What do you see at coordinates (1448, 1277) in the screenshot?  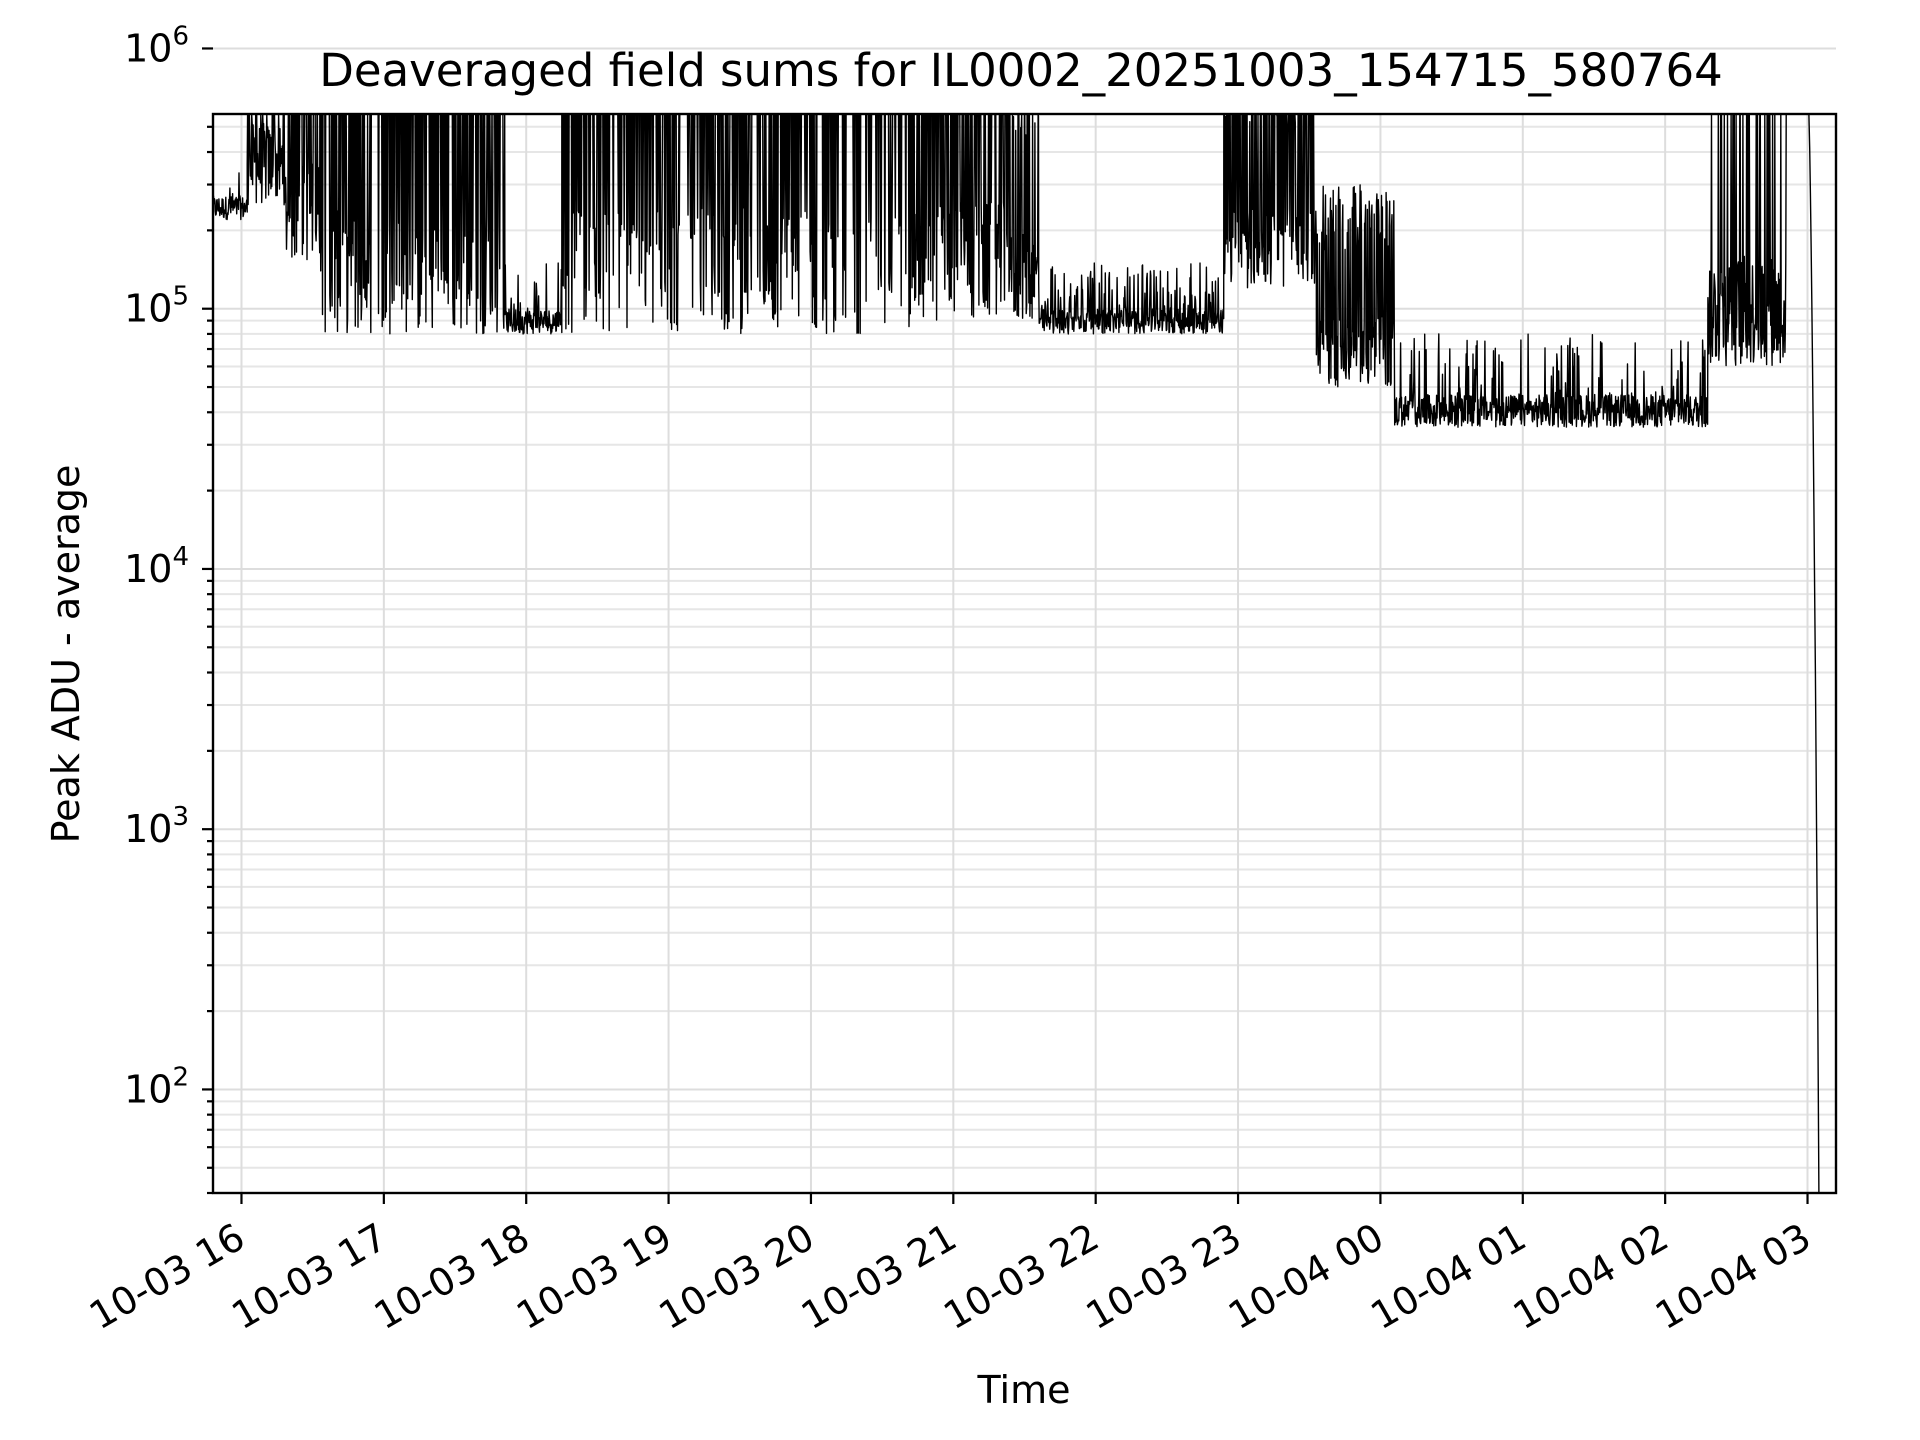 I see `x-tick-label: 10-04 01` at bounding box center [1448, 1277].